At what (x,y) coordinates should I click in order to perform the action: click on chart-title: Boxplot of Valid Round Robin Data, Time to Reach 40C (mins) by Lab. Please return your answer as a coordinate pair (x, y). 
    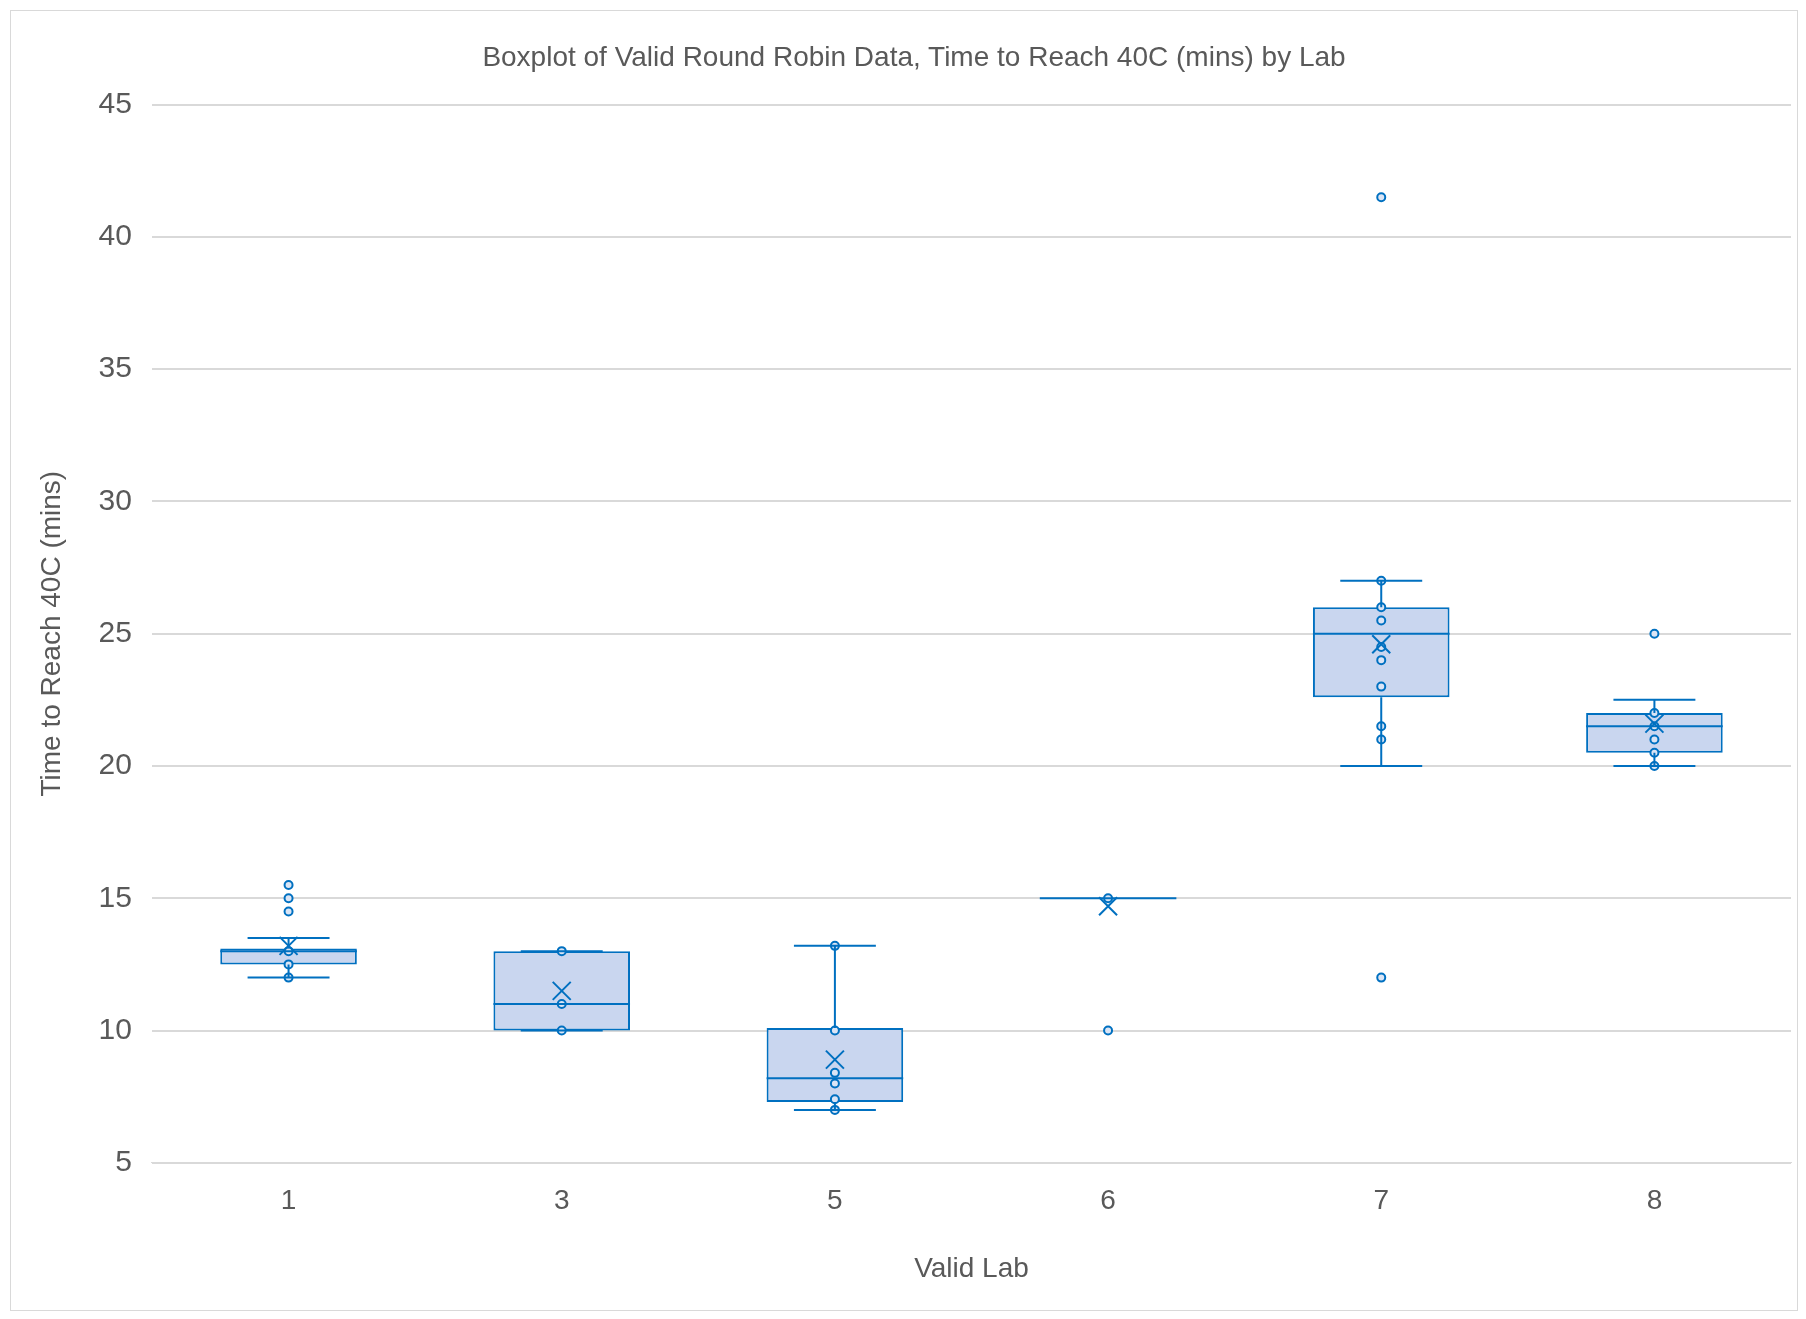
    Looking at the image, I should click on (914, 56).